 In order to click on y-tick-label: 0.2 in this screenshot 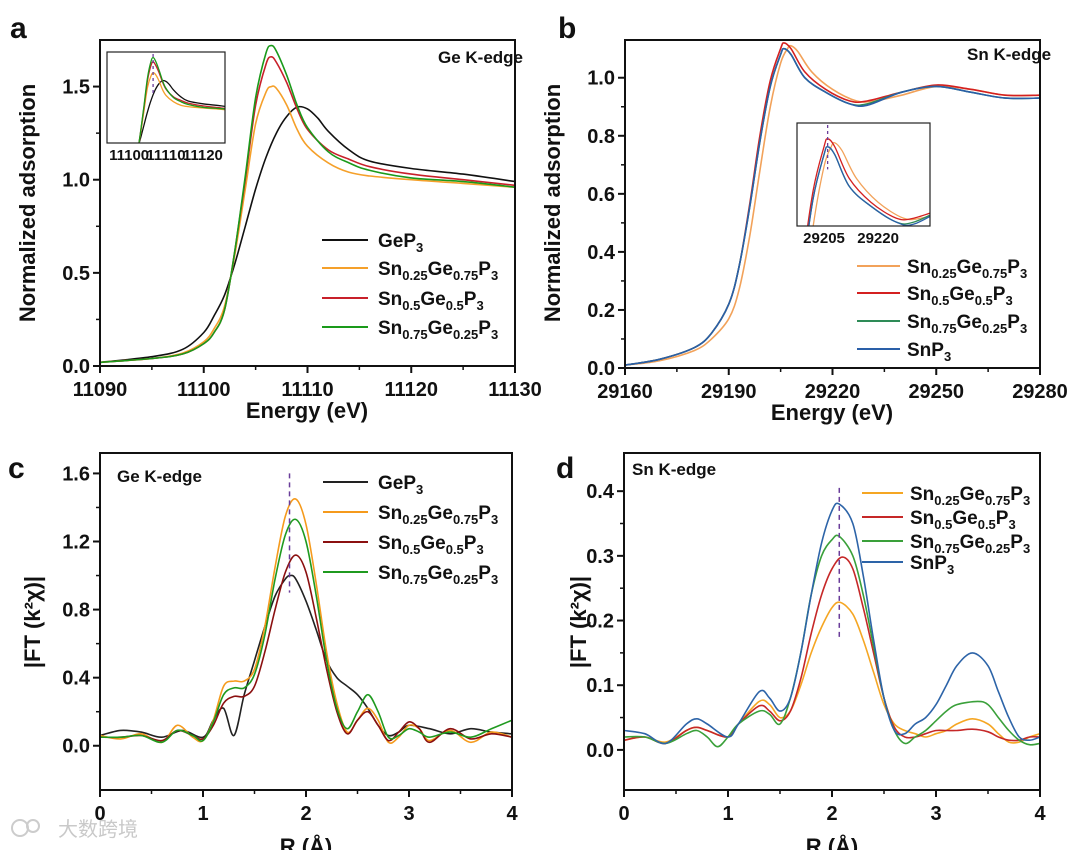, I will do `click(600, 622)`.